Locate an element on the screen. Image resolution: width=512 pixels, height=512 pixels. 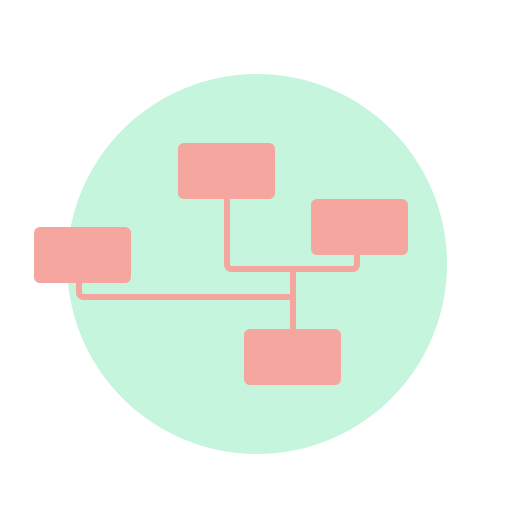
top-node is located at coordinates (226, 171).